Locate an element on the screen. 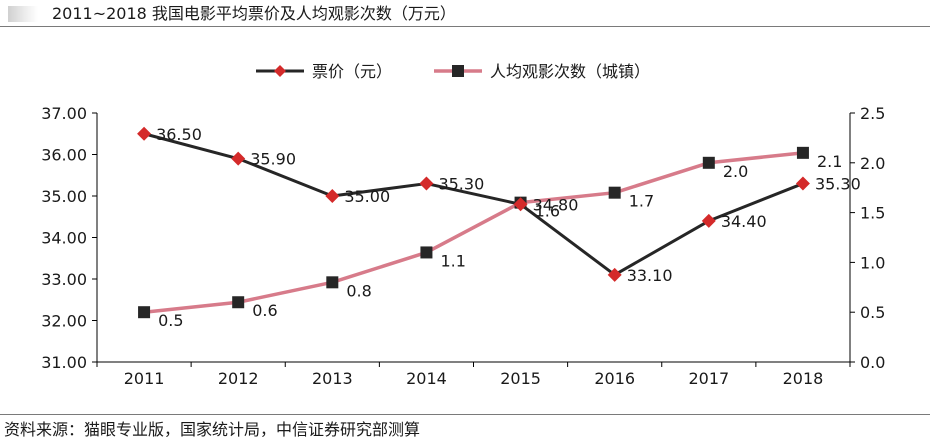  left-y-tick-label: 34.00 is located at coordinates (64, 238).